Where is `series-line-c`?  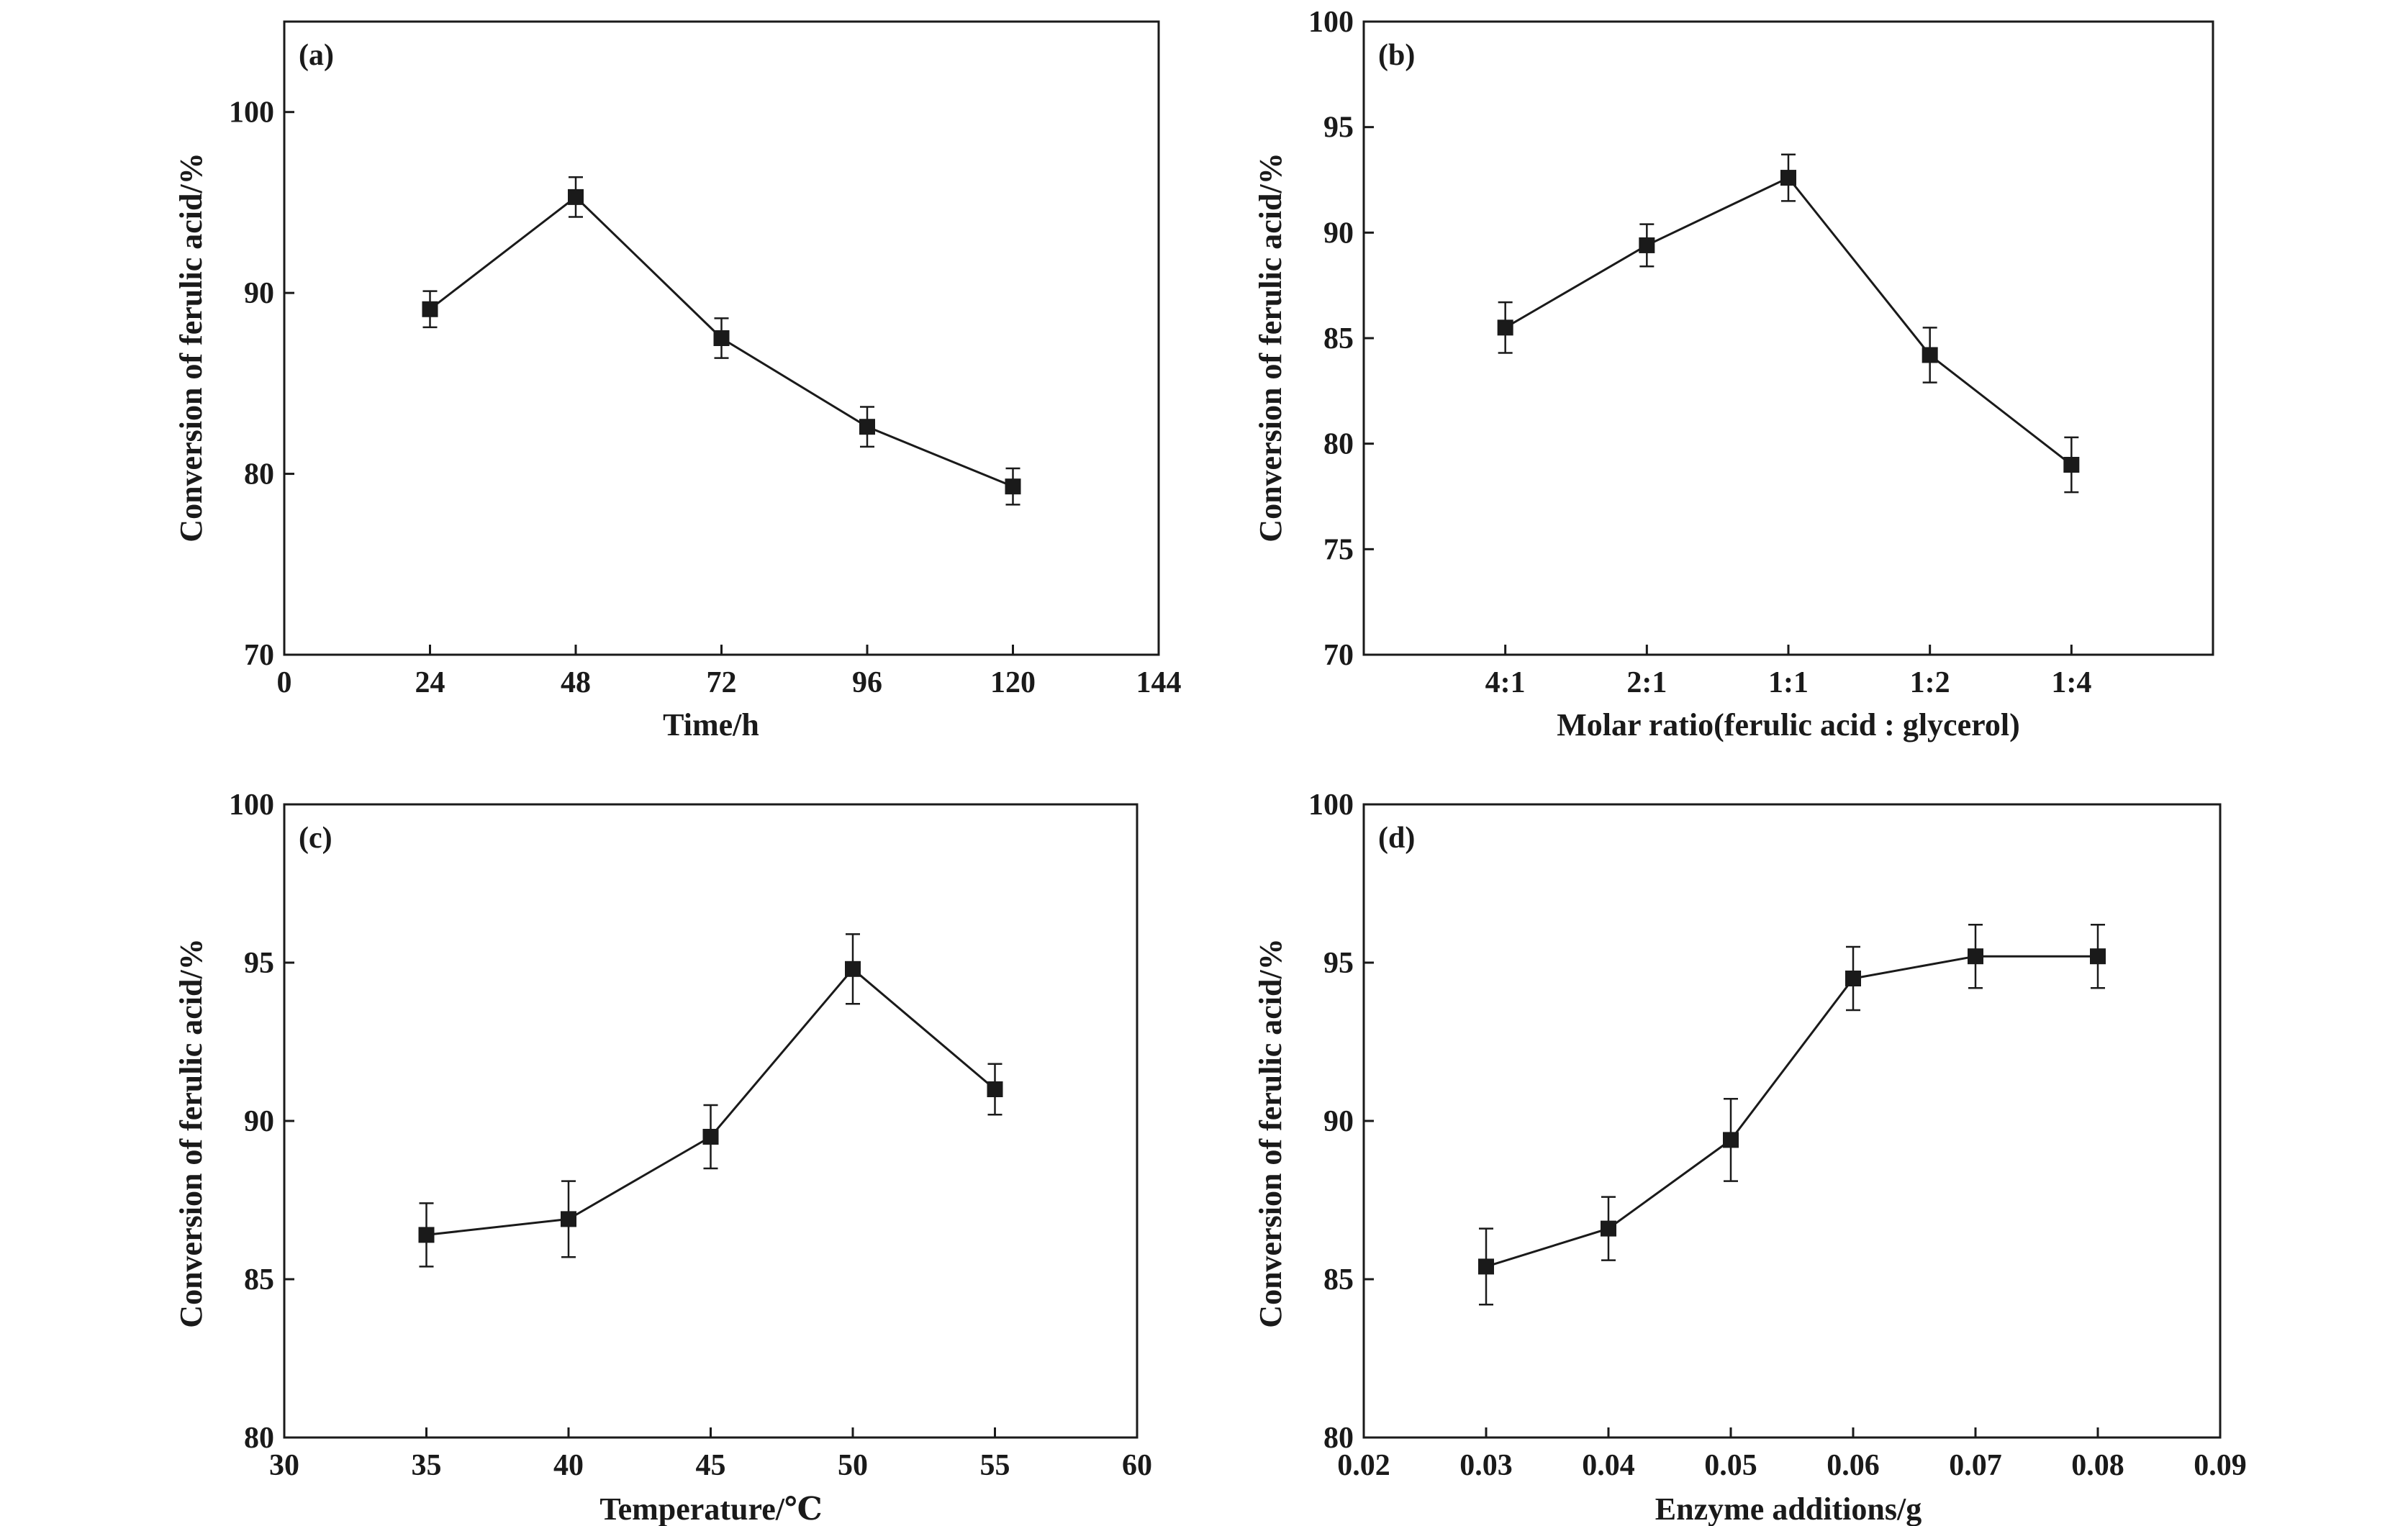
series-line-c is located at coordinates (711, 1101).